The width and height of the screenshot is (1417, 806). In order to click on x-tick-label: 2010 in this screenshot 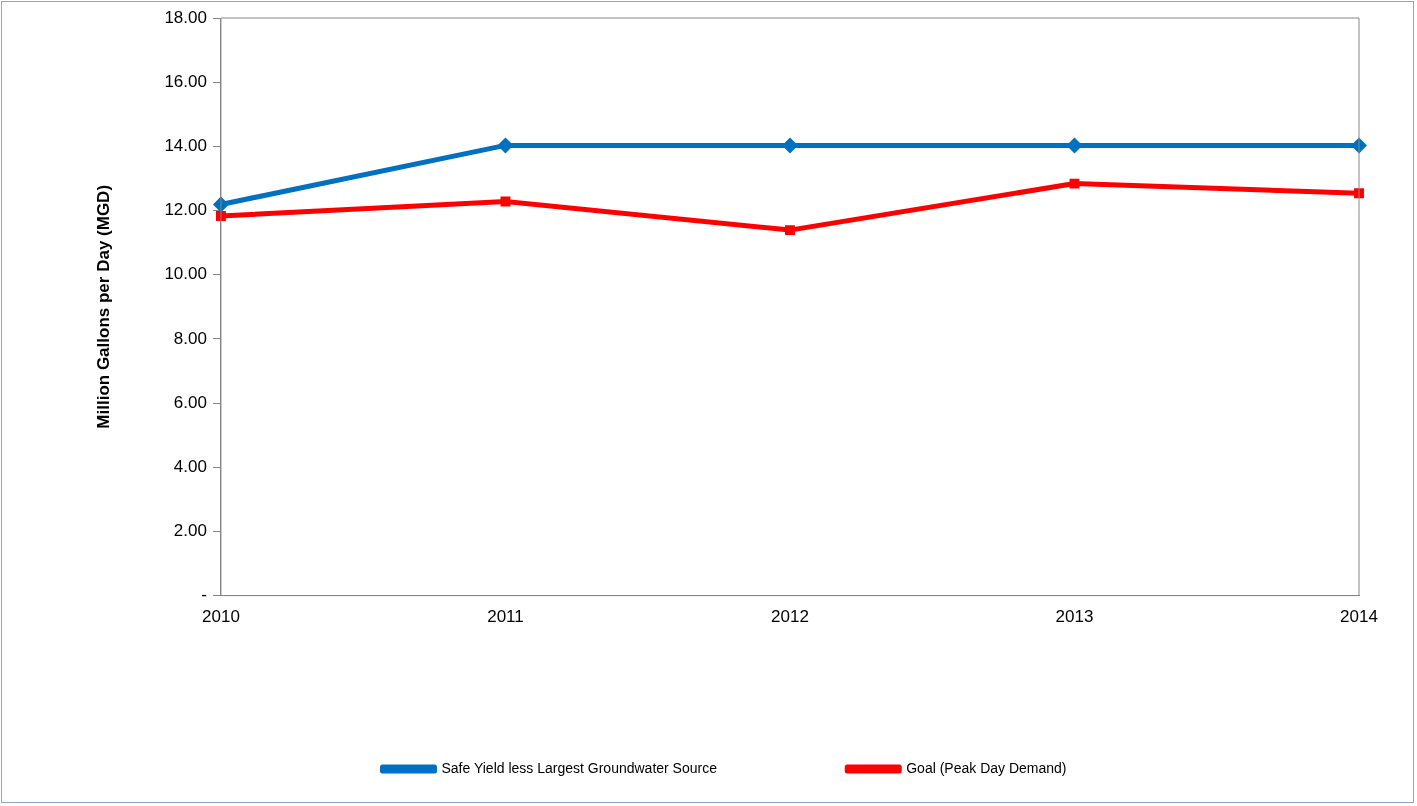, I will do `click(221, 617)`.